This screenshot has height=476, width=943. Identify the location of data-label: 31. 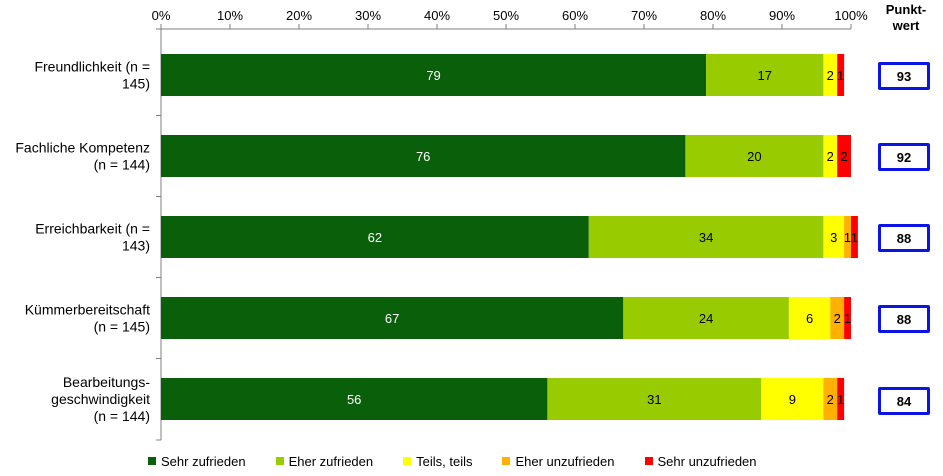
(654, 399).